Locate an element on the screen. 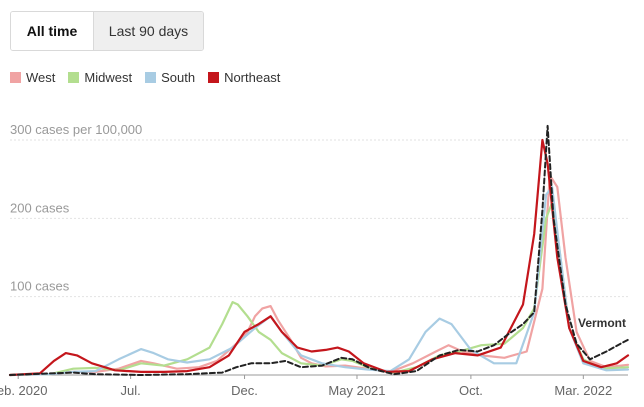 The width and height of the screenshot is (644, 407). legend-item-south: South is located at coordinates (170, 77).